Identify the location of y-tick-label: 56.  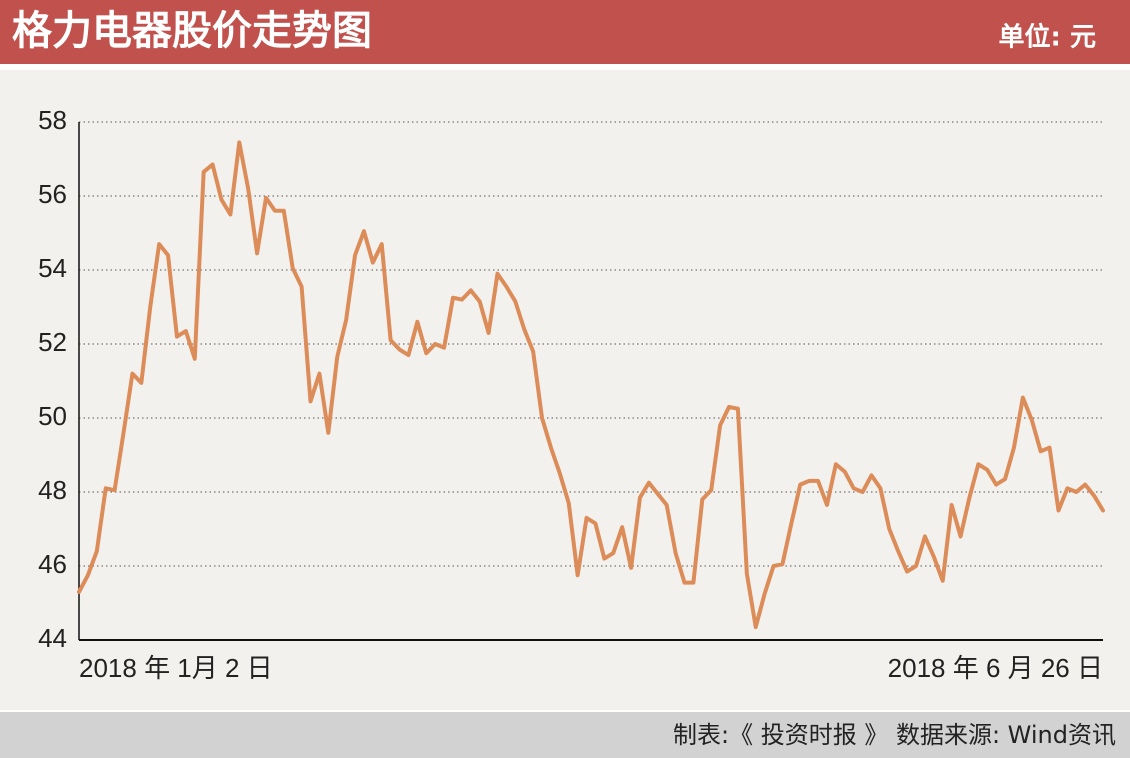
(52, 194).